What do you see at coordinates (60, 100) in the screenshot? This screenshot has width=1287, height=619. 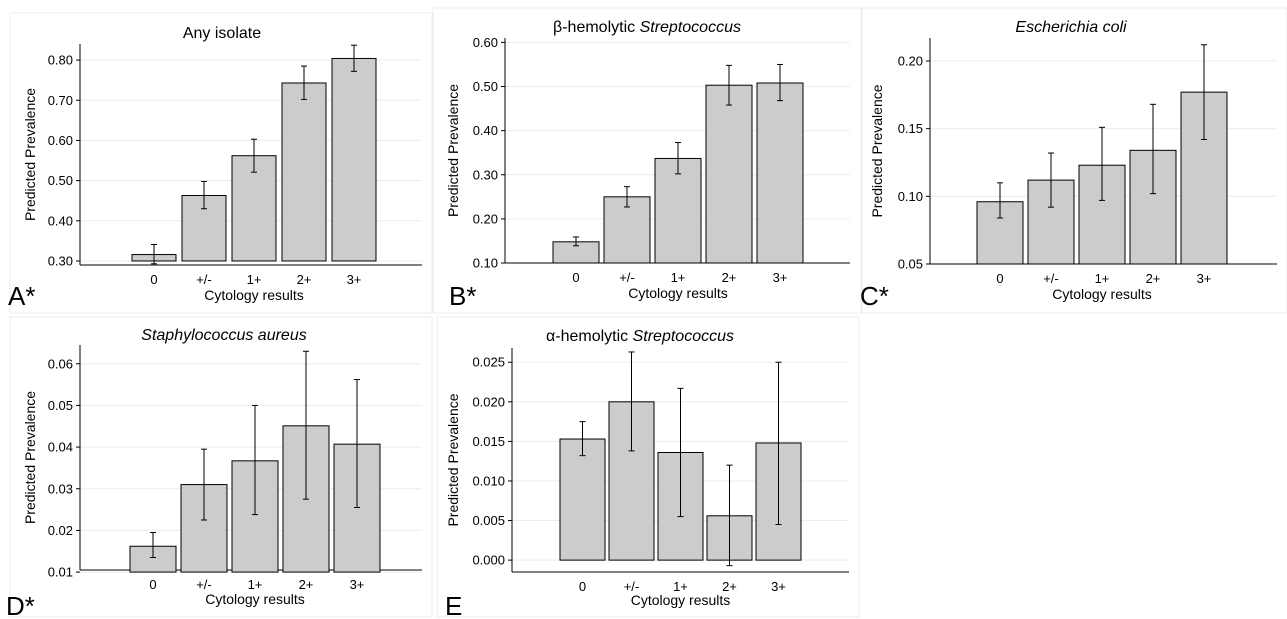 I see `y-tick-label: 0.70` at bounding box center [60, 100].